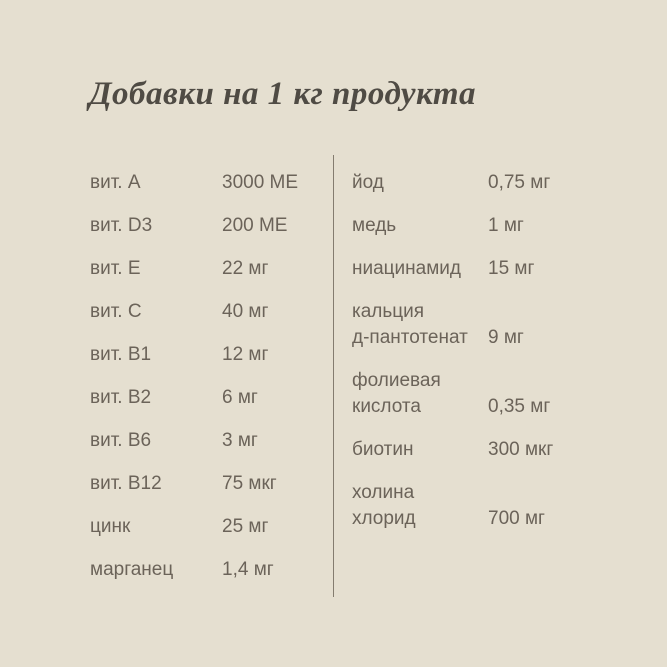 Image resolution: width=667 pixels, height=667 pixels. Describe the element at coordinates (121, 354) in the screenshot. I see `additive-name: вит. B1` at that location.